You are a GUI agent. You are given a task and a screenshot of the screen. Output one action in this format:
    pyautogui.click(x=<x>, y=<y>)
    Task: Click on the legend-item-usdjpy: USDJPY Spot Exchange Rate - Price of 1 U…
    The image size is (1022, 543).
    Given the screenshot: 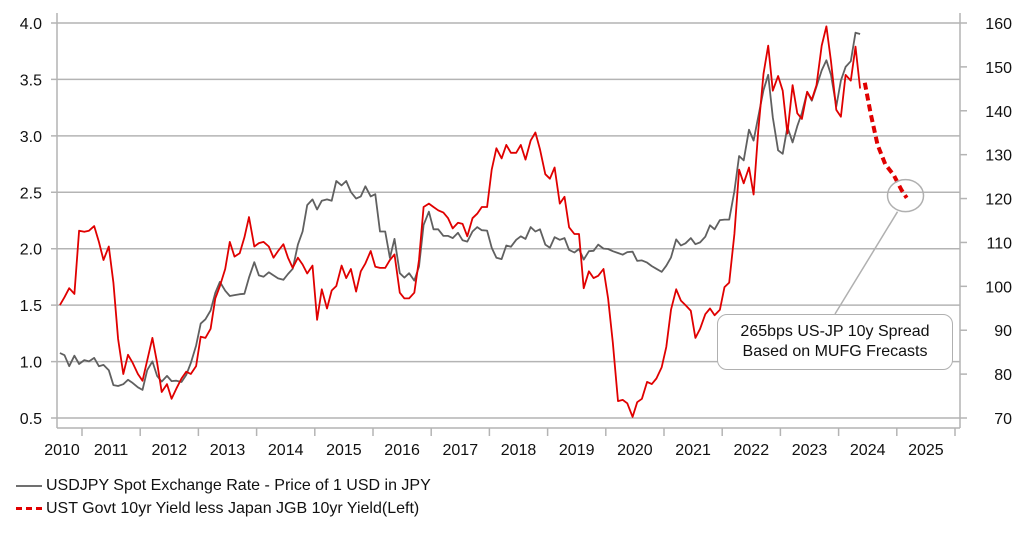 What is the action you would take?
    pyautogui.click(x=223, y=485)
    